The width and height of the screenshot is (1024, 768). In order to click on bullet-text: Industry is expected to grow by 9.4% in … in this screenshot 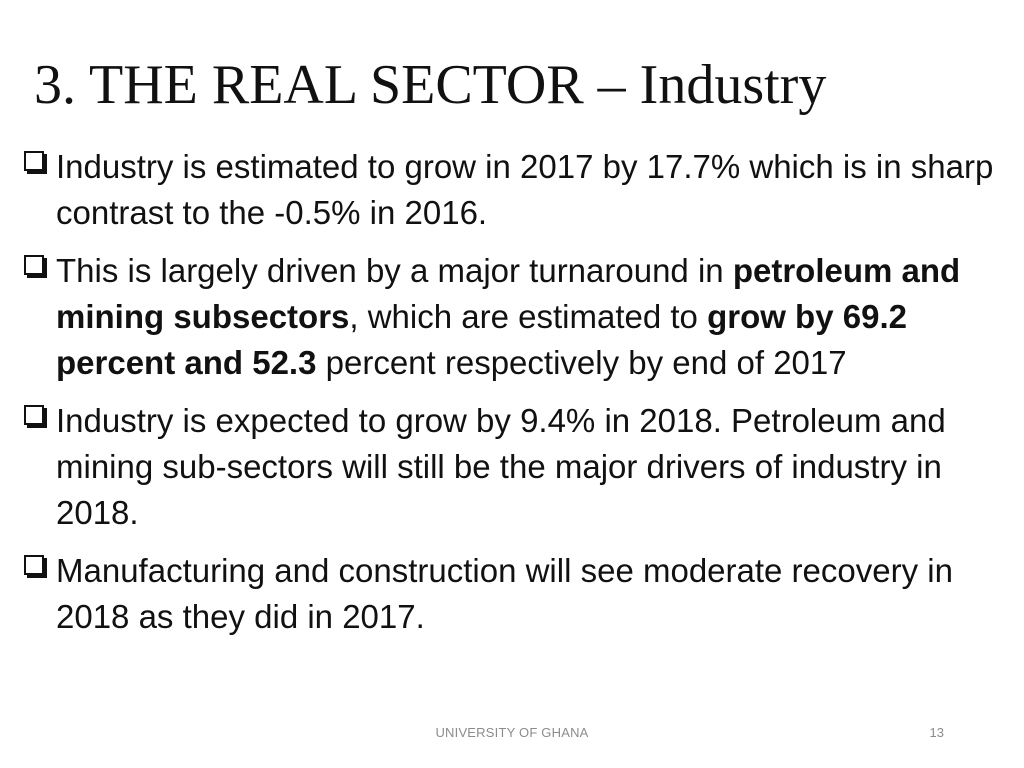, I will do `click(501, 466)`.